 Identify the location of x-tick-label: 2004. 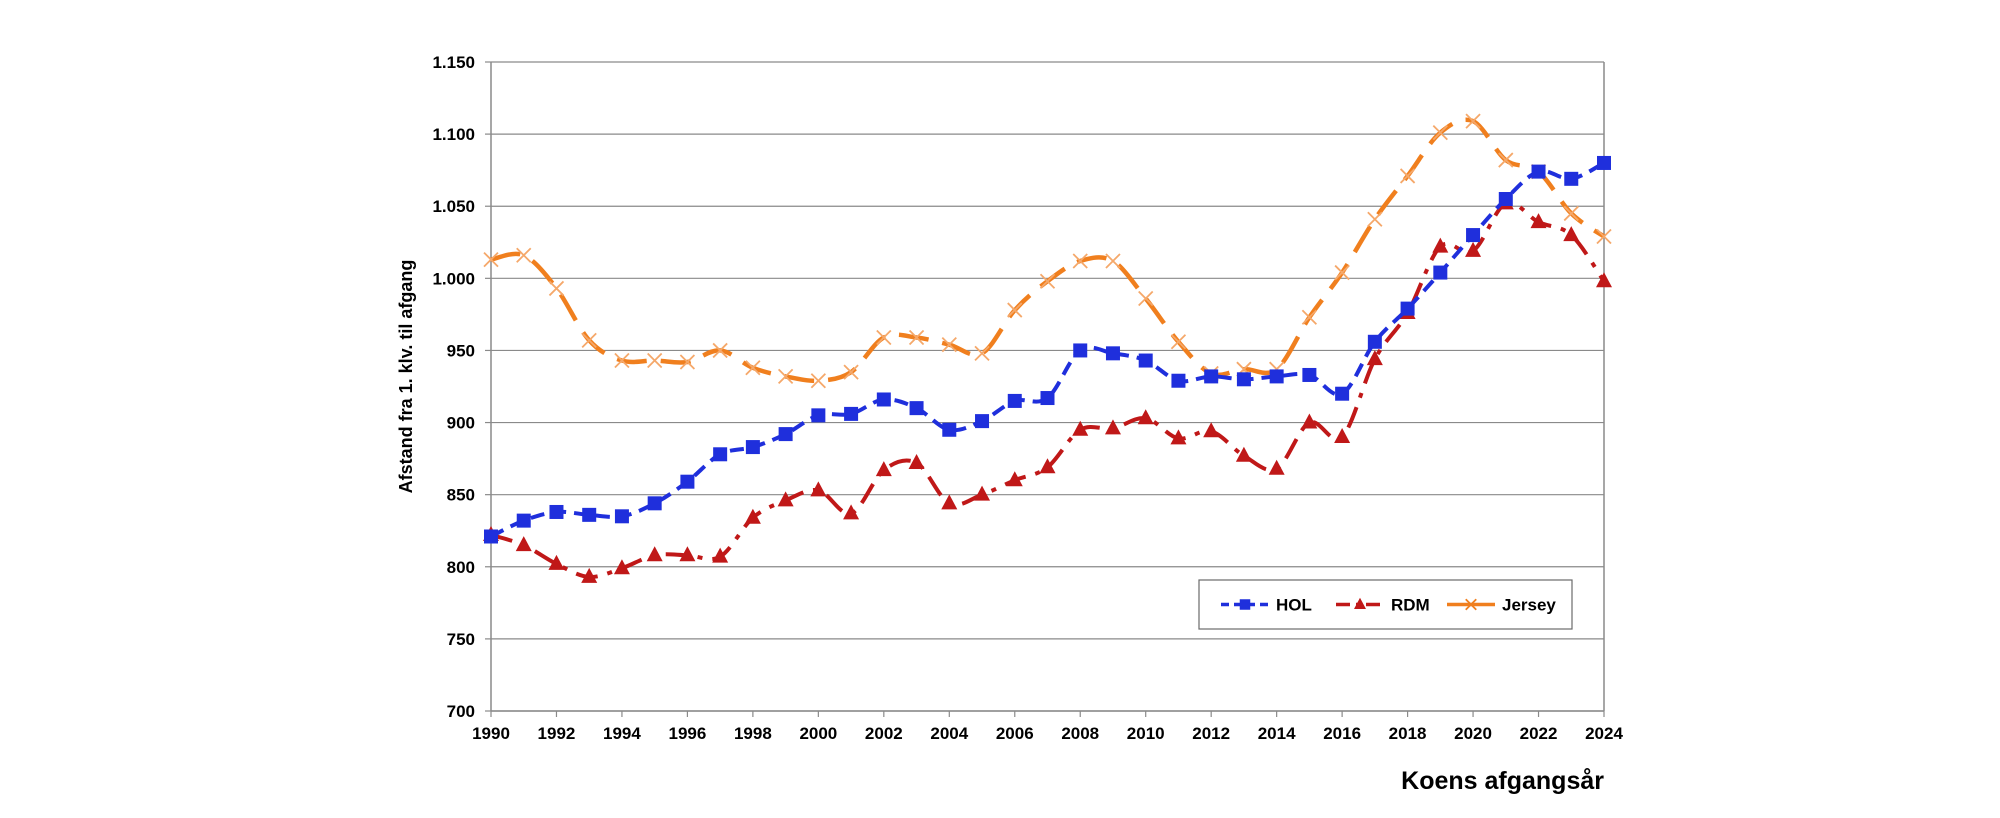
(949, 733).